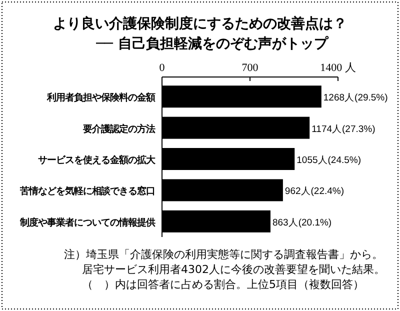 This screenshot has height=311, width=400. What do you see at coordinates (212, 43) in the screenshot?
I see `chart-subtitle: ── 自己負担軽減をのぞむ声がトップ` at bounding box center [212, 43].